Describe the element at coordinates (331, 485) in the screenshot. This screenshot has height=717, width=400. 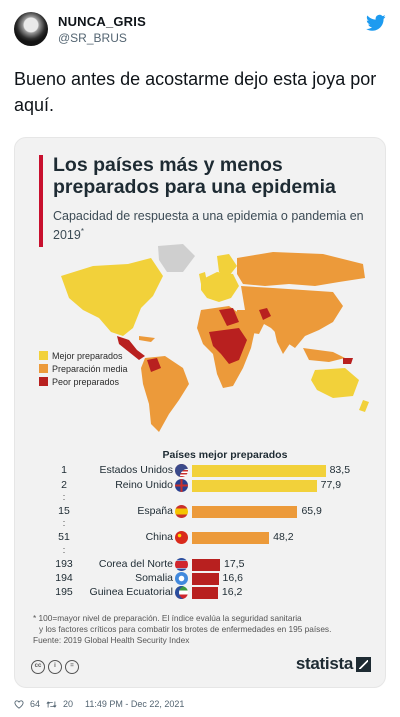
I see `value-label: 77,9` at that location.